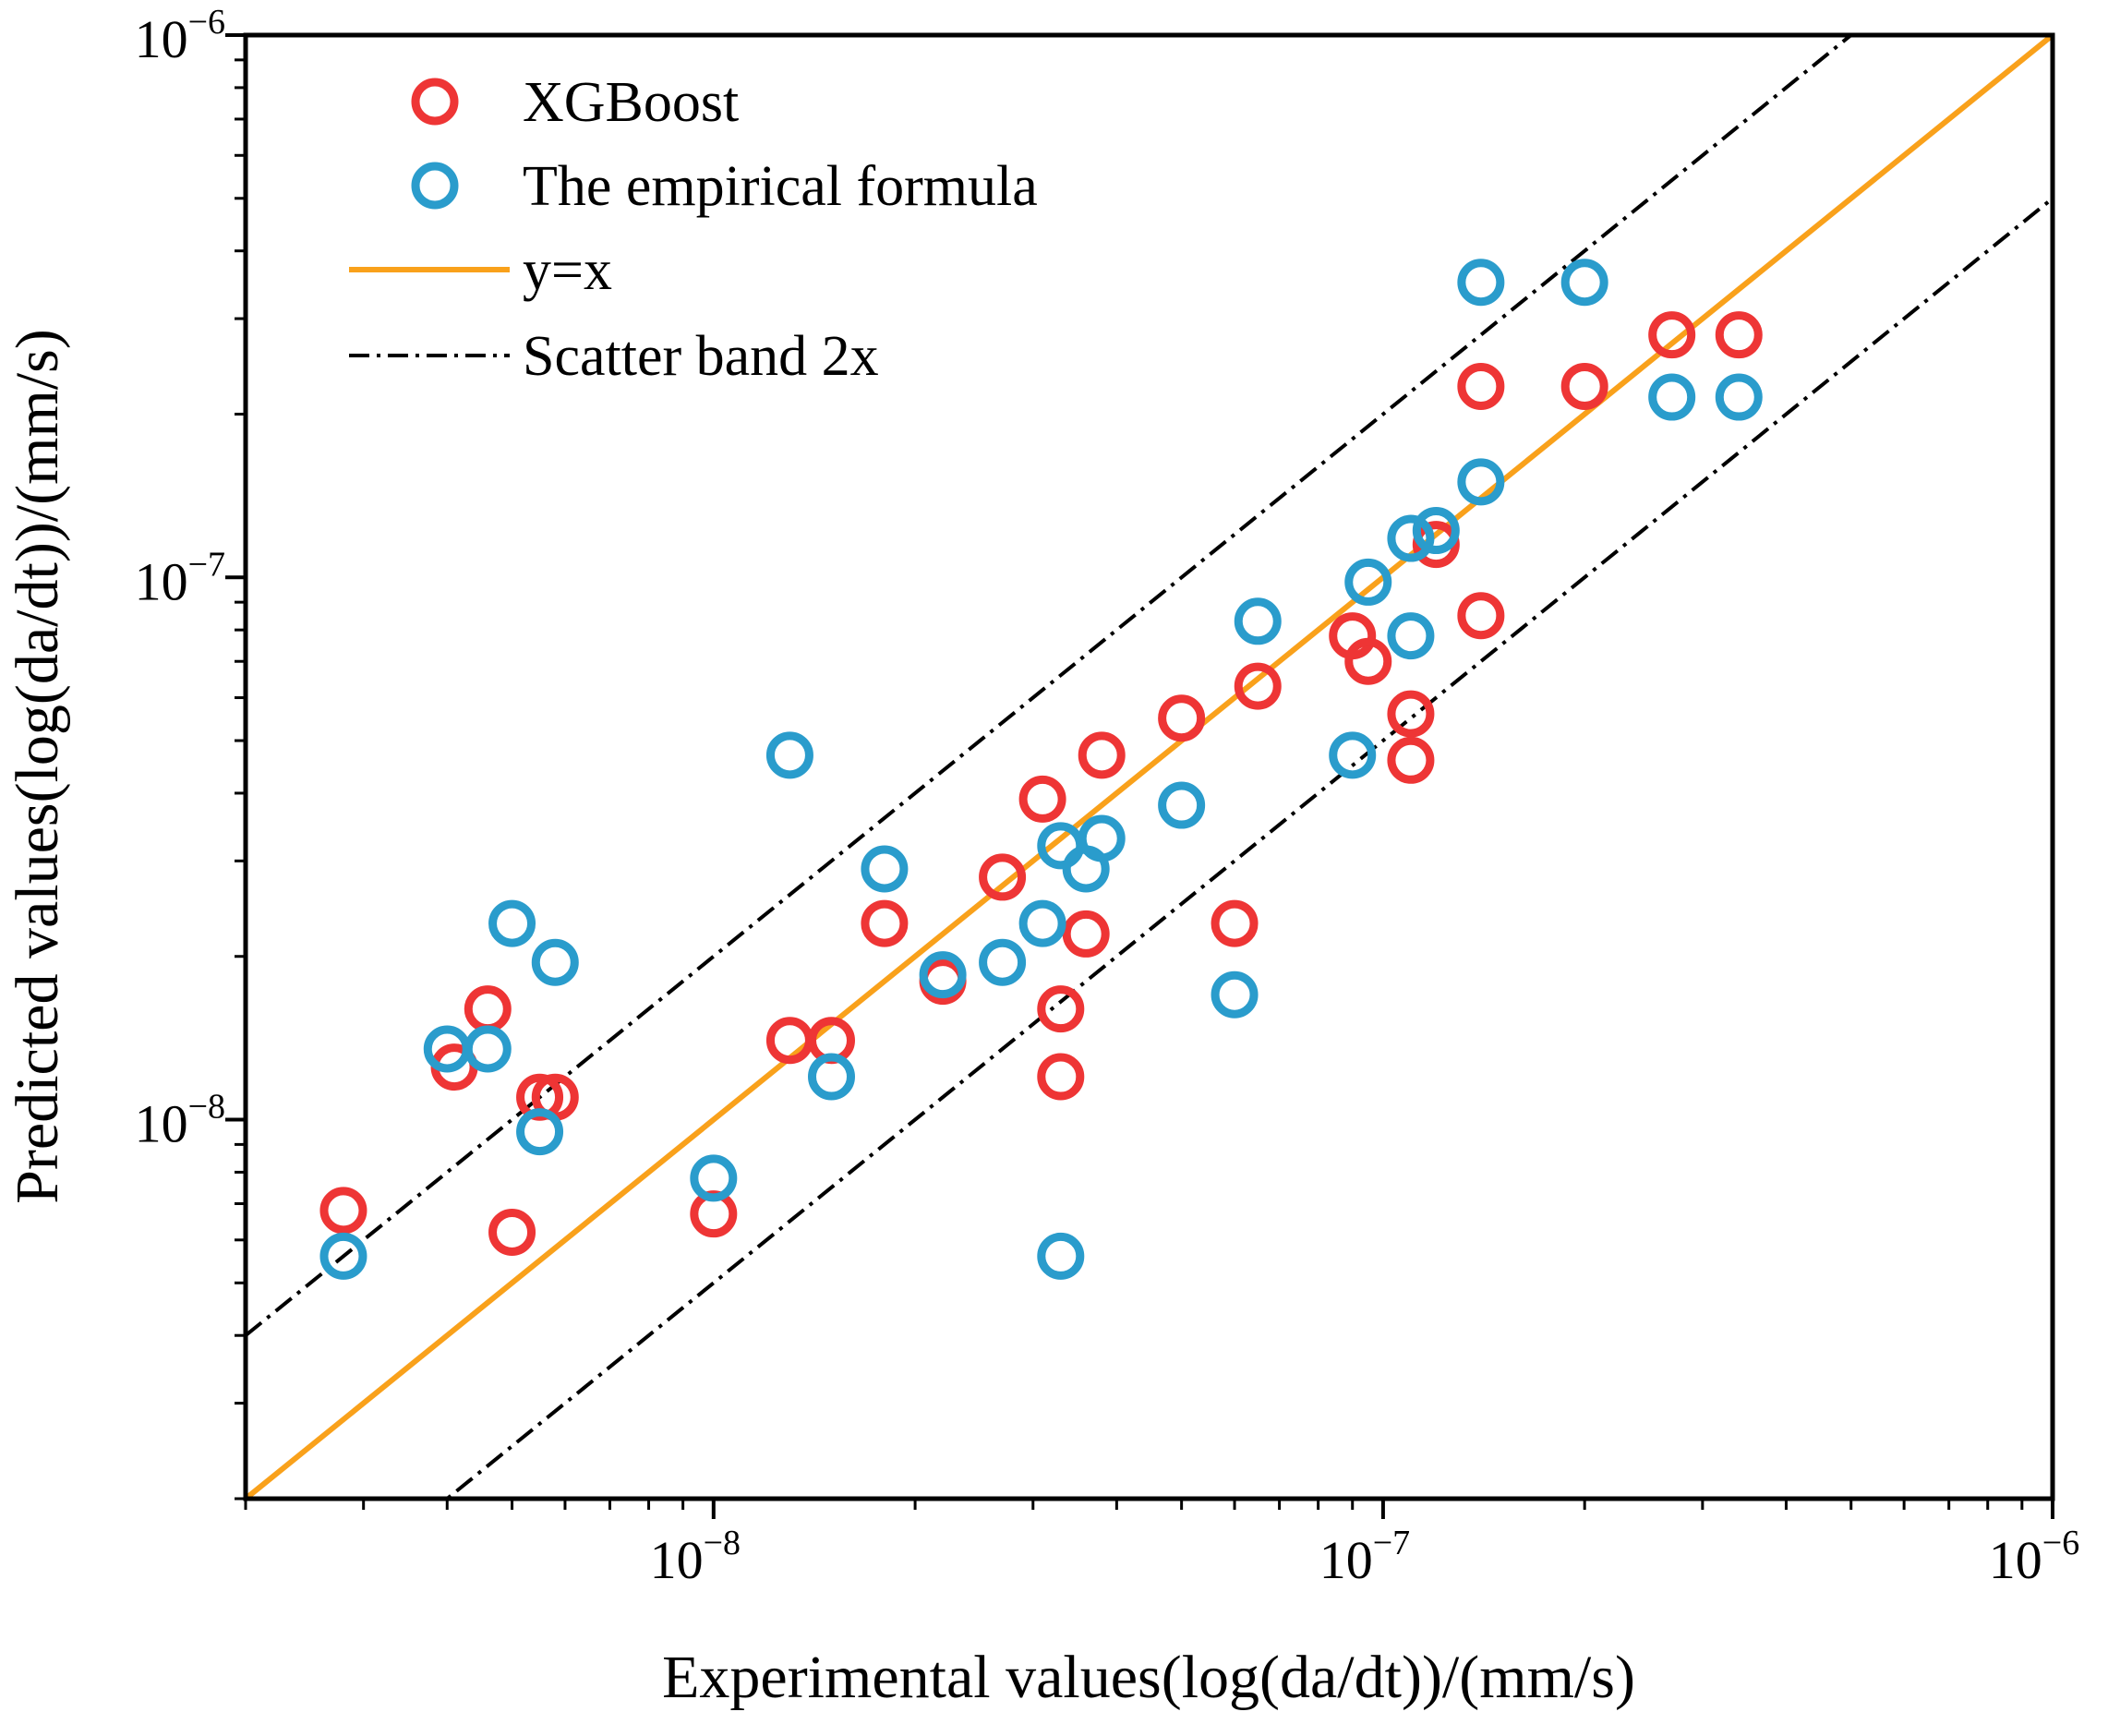  Describe the element at coordinates (695, 1557) in the screenshot. I see `x-tick-label: 10⁻⁸` at that location.